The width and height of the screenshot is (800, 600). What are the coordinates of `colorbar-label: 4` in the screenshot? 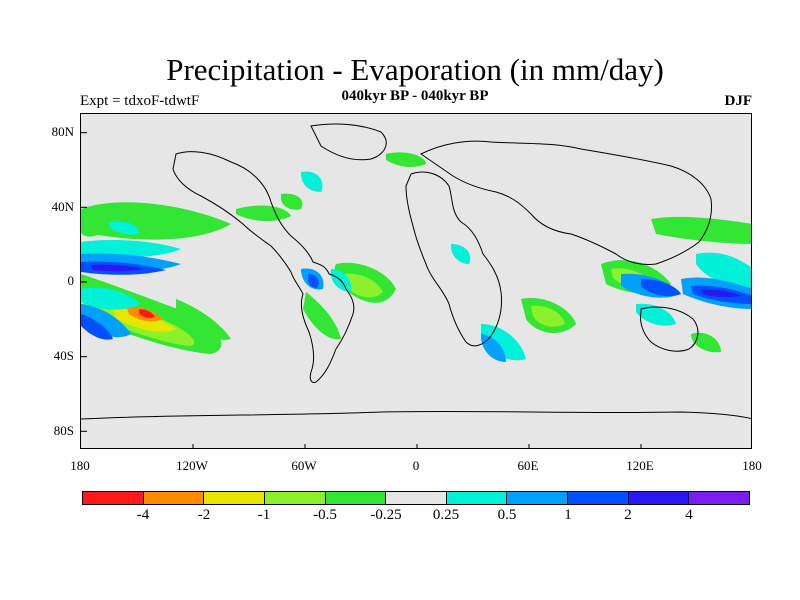 It's located at (689, 515).